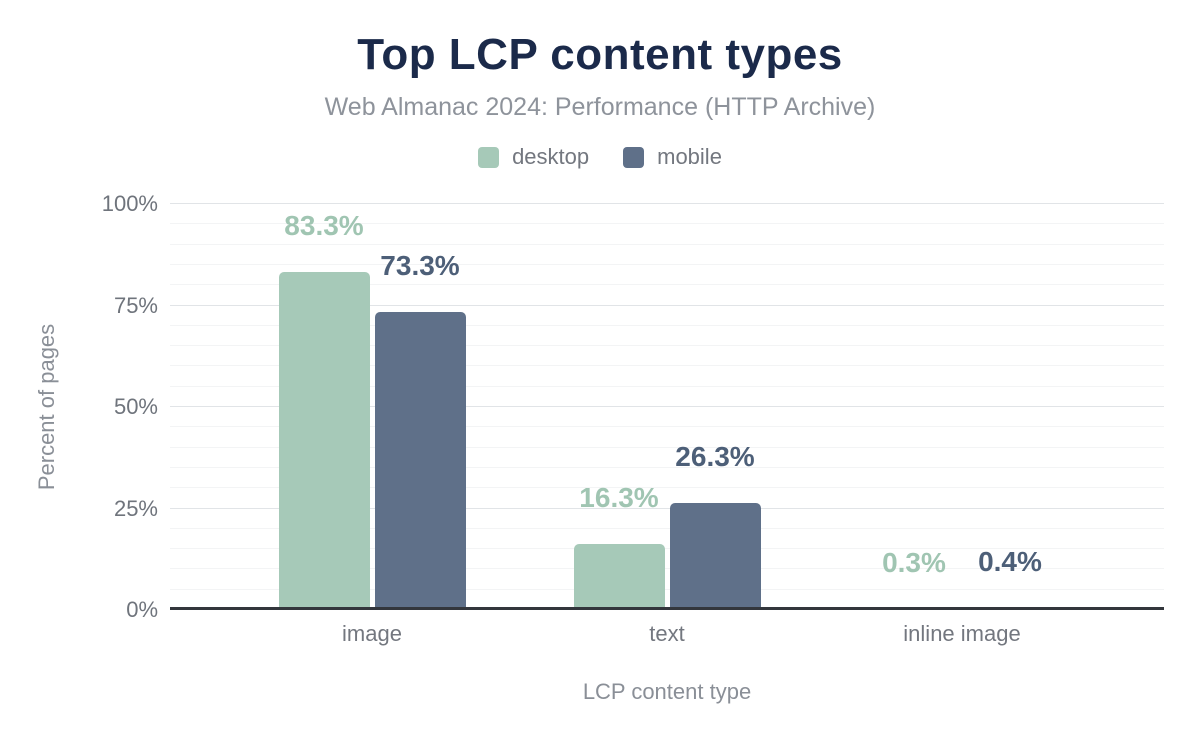  I want to click on bar-group-text: 16.3% 26.3%, so click(667, 407).